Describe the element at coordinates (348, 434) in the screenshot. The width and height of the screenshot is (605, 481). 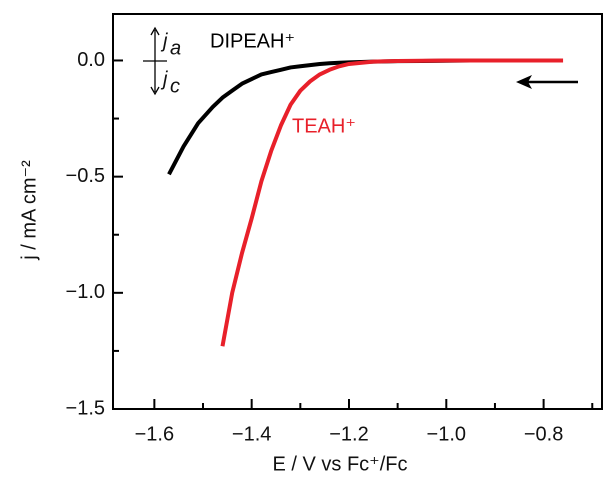
I see `x-tick-label: −1.2` at that location.